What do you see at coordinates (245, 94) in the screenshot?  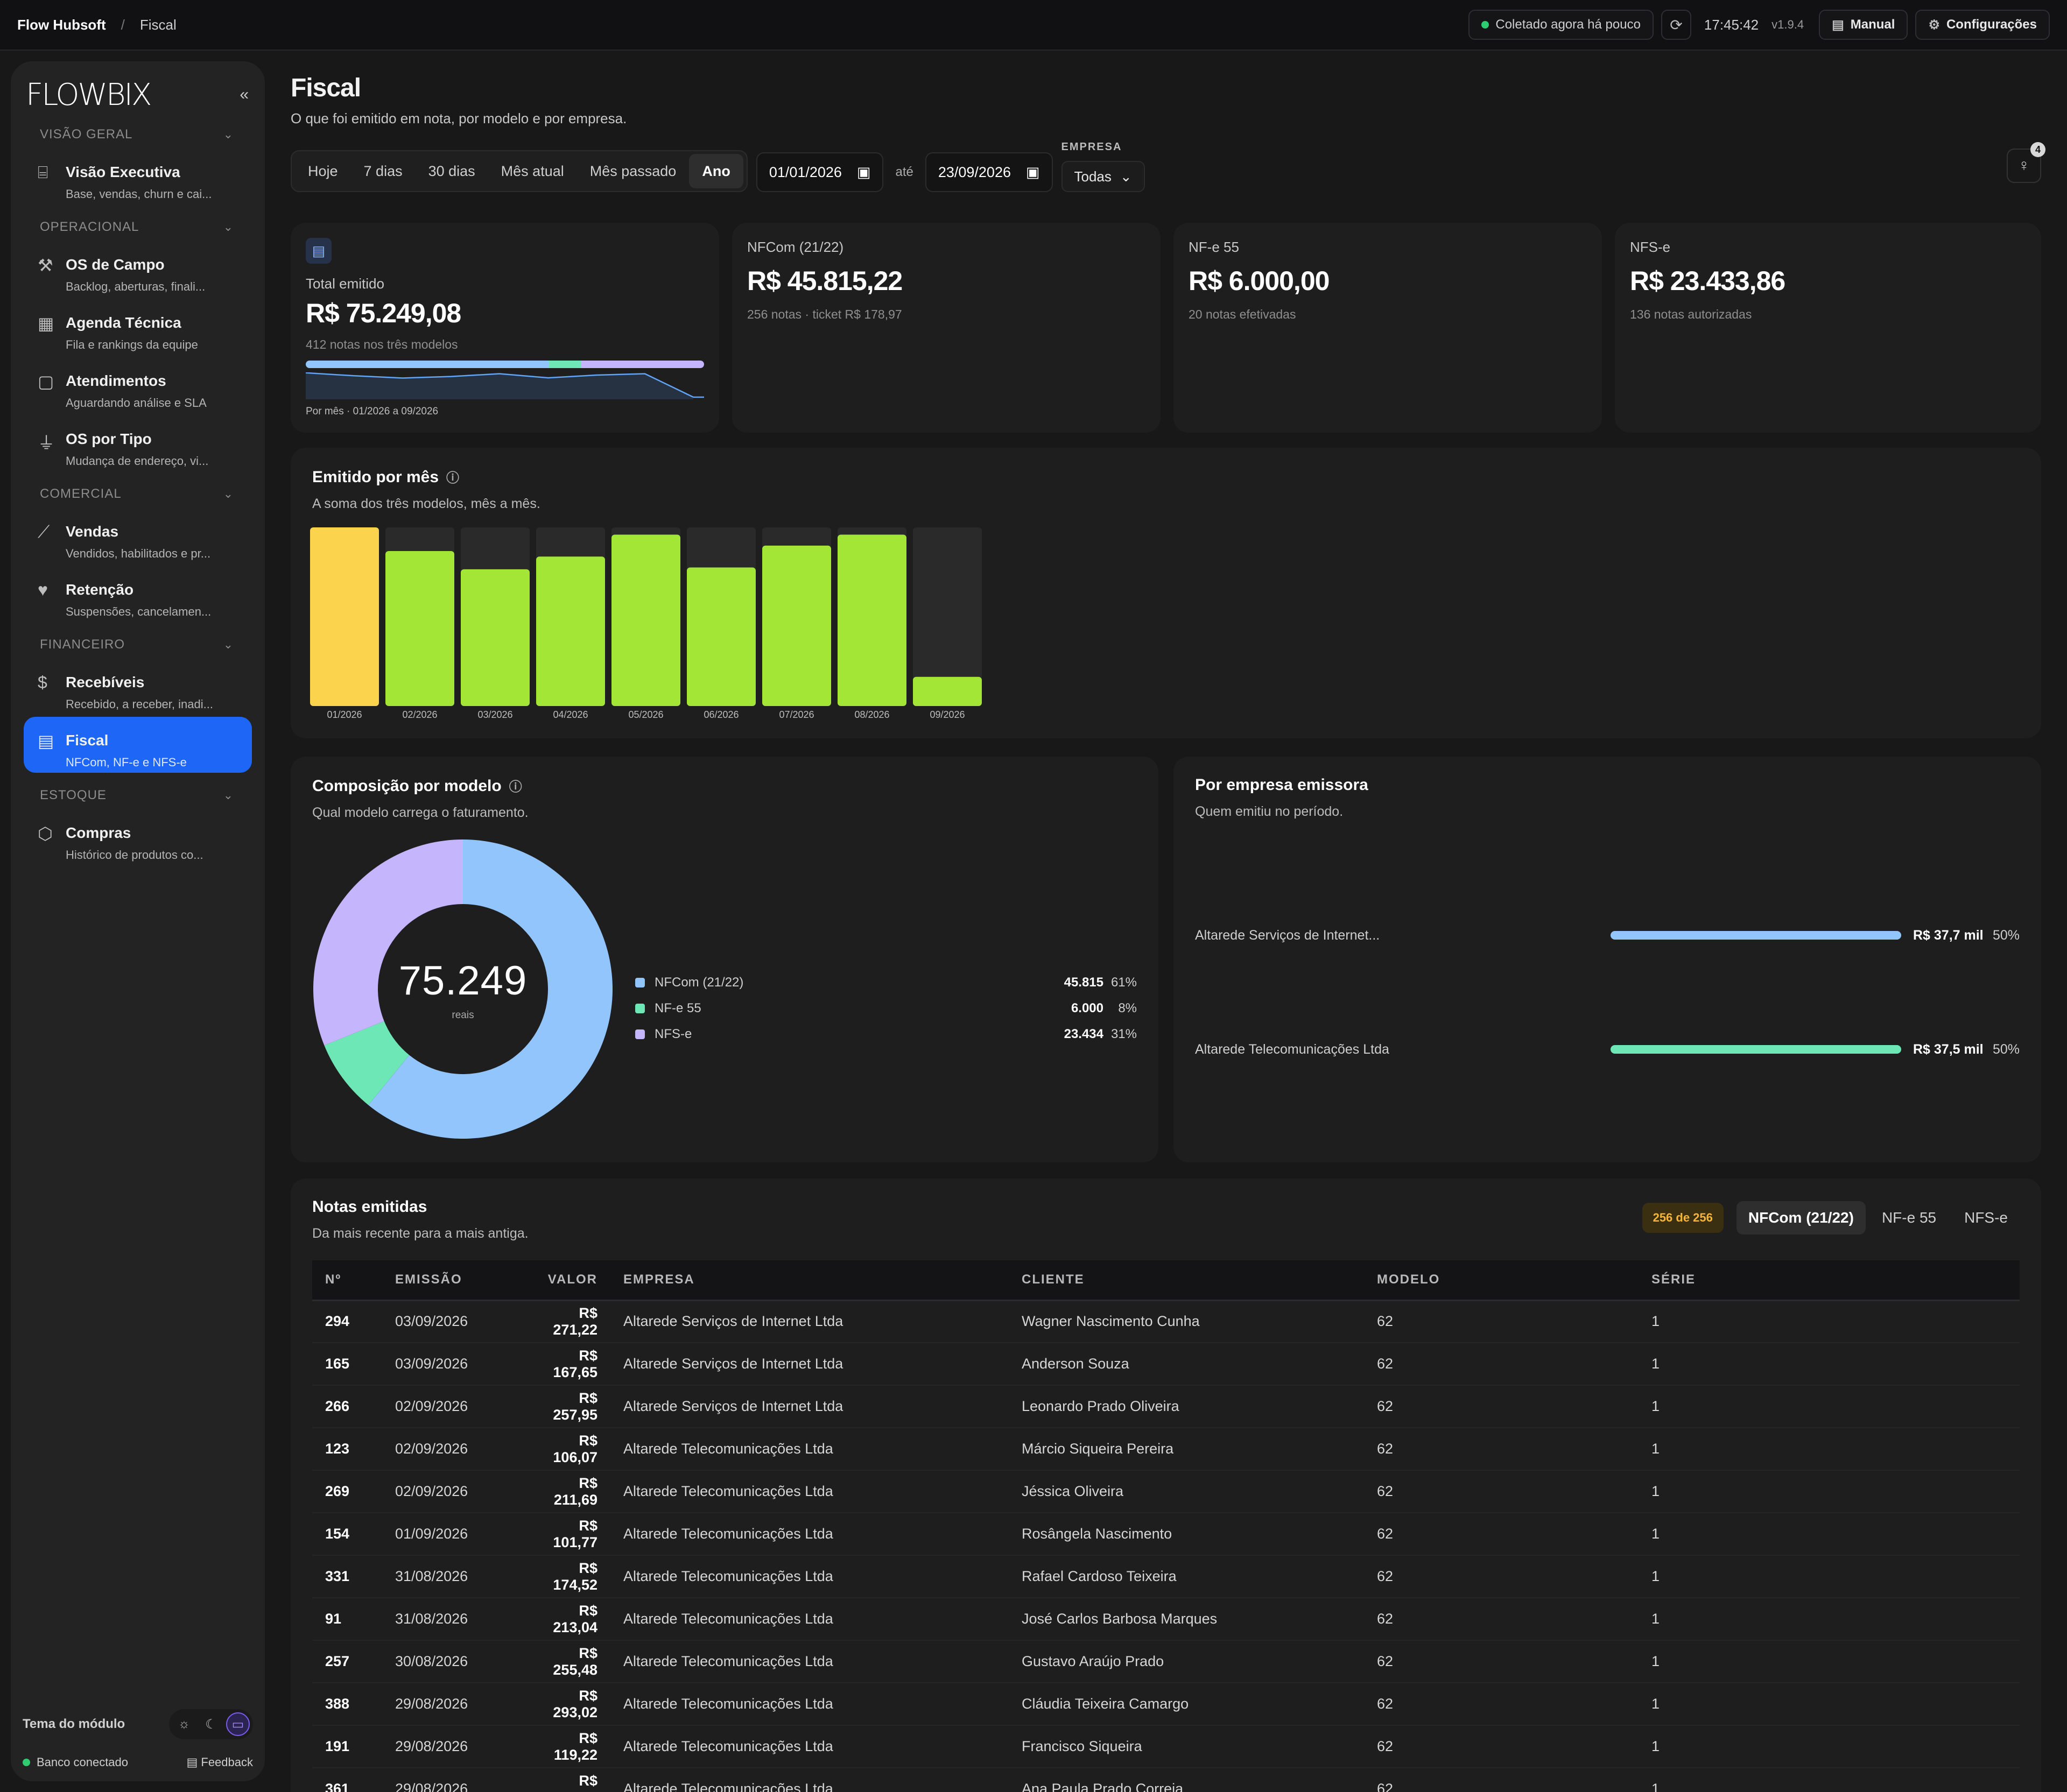 I see `collapse-icon: «` at bounding box center [245, 94].